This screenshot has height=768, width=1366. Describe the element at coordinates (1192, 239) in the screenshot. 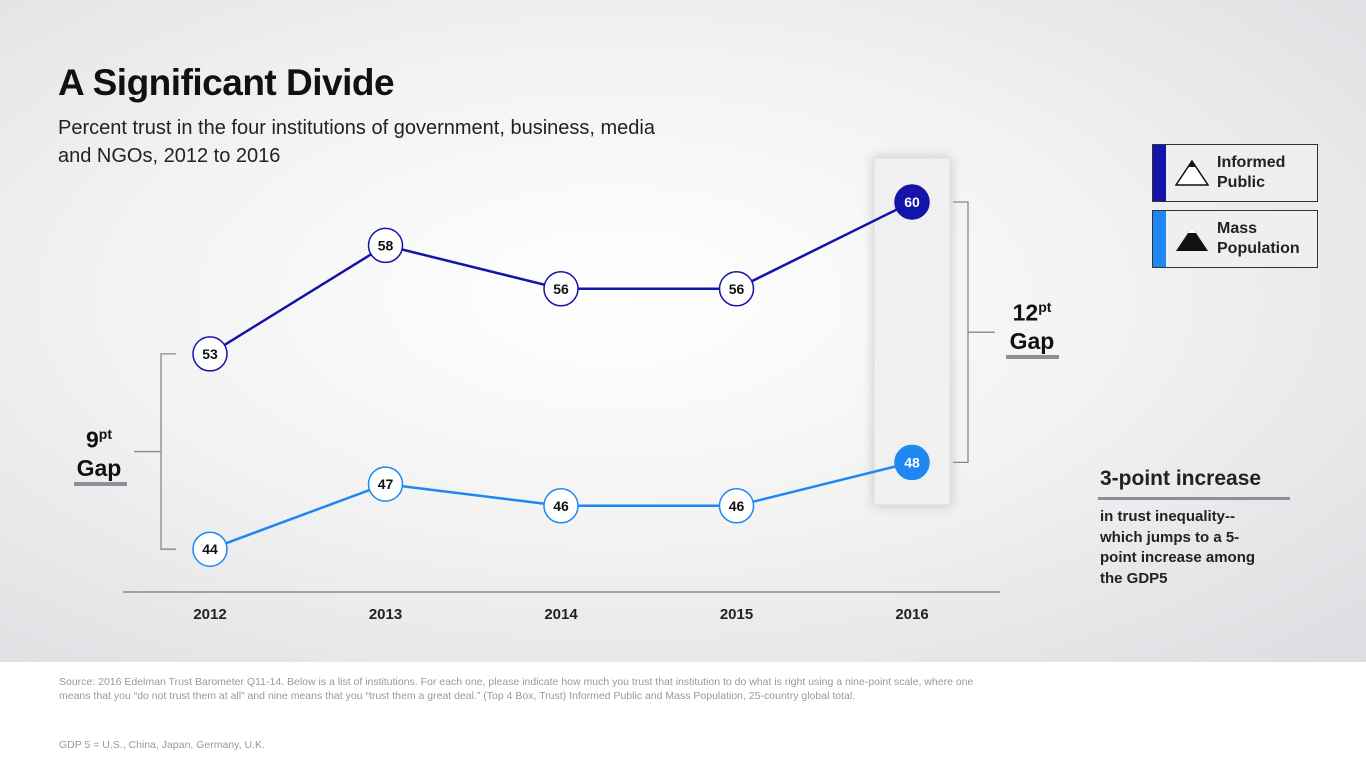

I see `mountain-filled-icon` at that location.